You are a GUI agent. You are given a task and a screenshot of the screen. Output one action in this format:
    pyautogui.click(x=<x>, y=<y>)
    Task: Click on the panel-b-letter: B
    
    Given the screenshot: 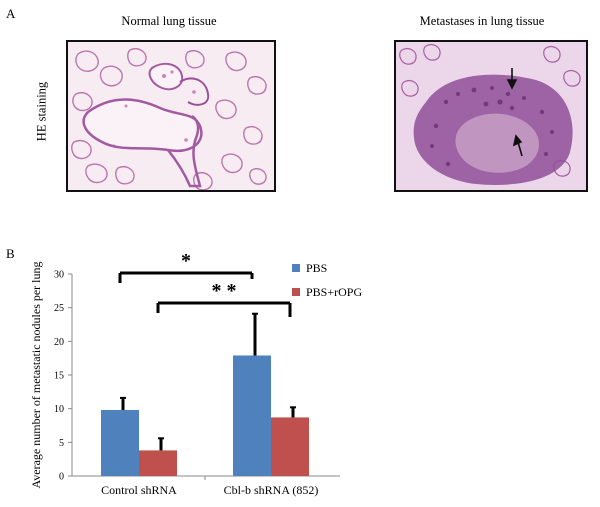 What is the action you would take?
    pyautogui.click(x=10, y=253)
    